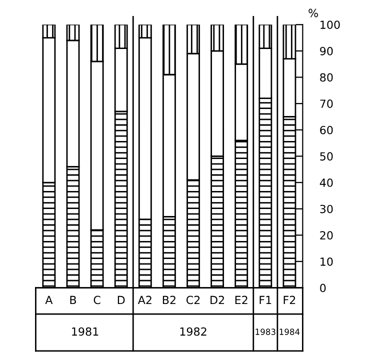 The height and width of the screenshot is (362, 376). I want to click on x-tick-label: F2, so click(290, 300).